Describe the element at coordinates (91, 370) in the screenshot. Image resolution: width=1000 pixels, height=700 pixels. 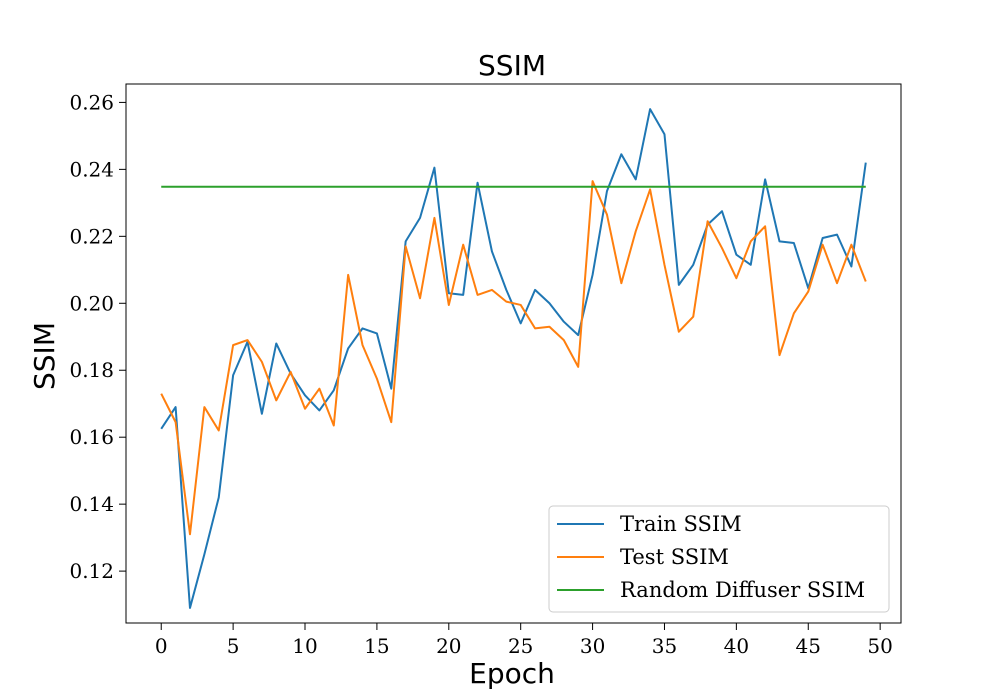
I see `y-tick-label: 0.18` at that location.